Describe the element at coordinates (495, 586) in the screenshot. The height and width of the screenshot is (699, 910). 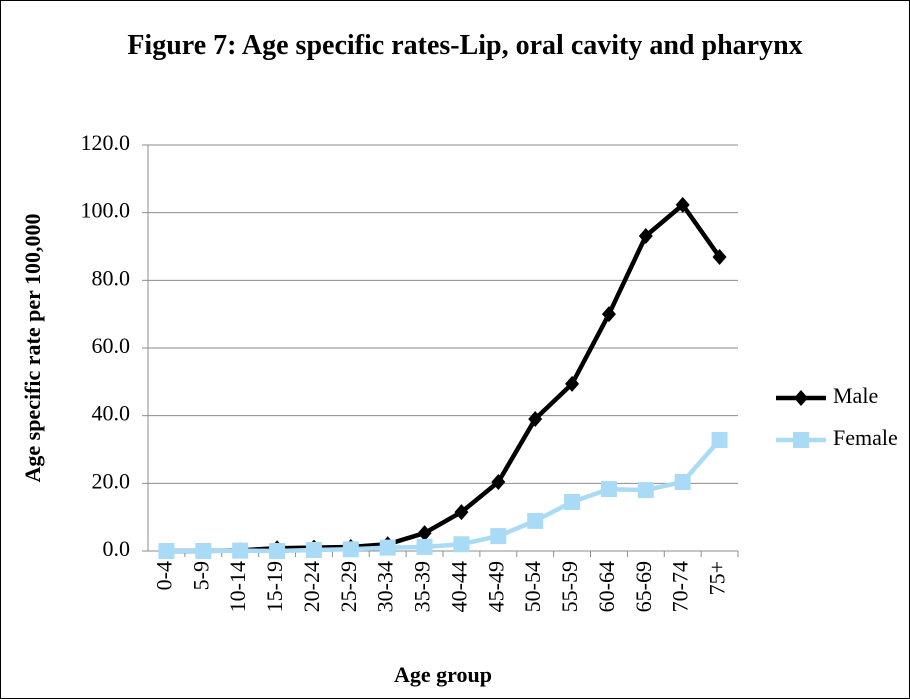
I see `x-tick-label: 45-49` at that location.